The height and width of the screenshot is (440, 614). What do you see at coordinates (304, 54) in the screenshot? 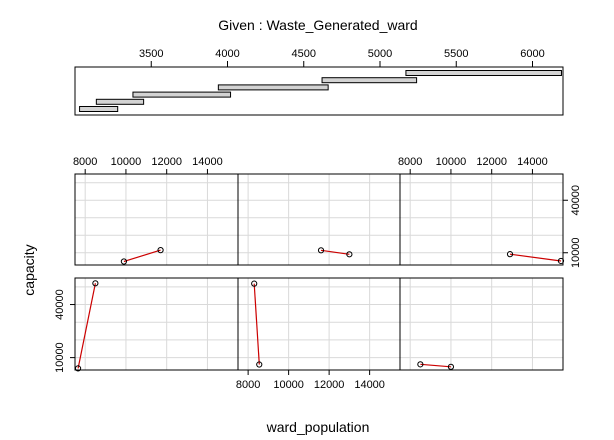
I see `given-tick-label: 4500` at bounding box center [304, 54].